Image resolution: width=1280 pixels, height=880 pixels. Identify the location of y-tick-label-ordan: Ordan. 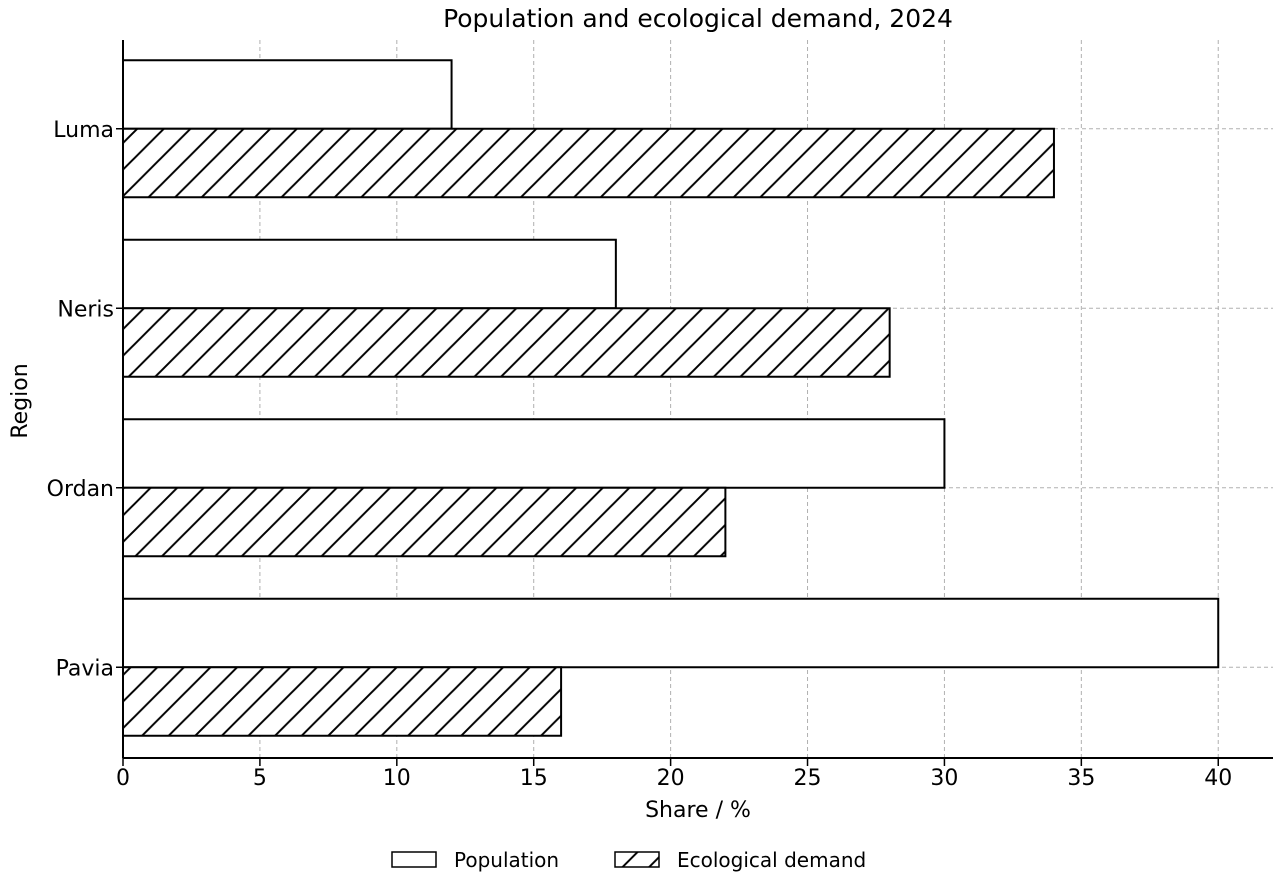
(80, 489).